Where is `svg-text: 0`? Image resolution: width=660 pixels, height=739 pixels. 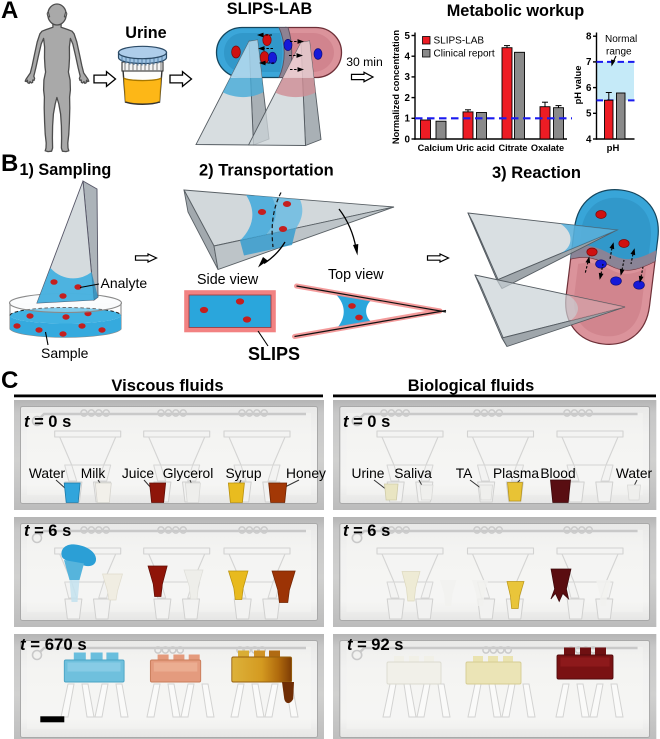
svg-text: 0 is located at coordinates (408, 139).